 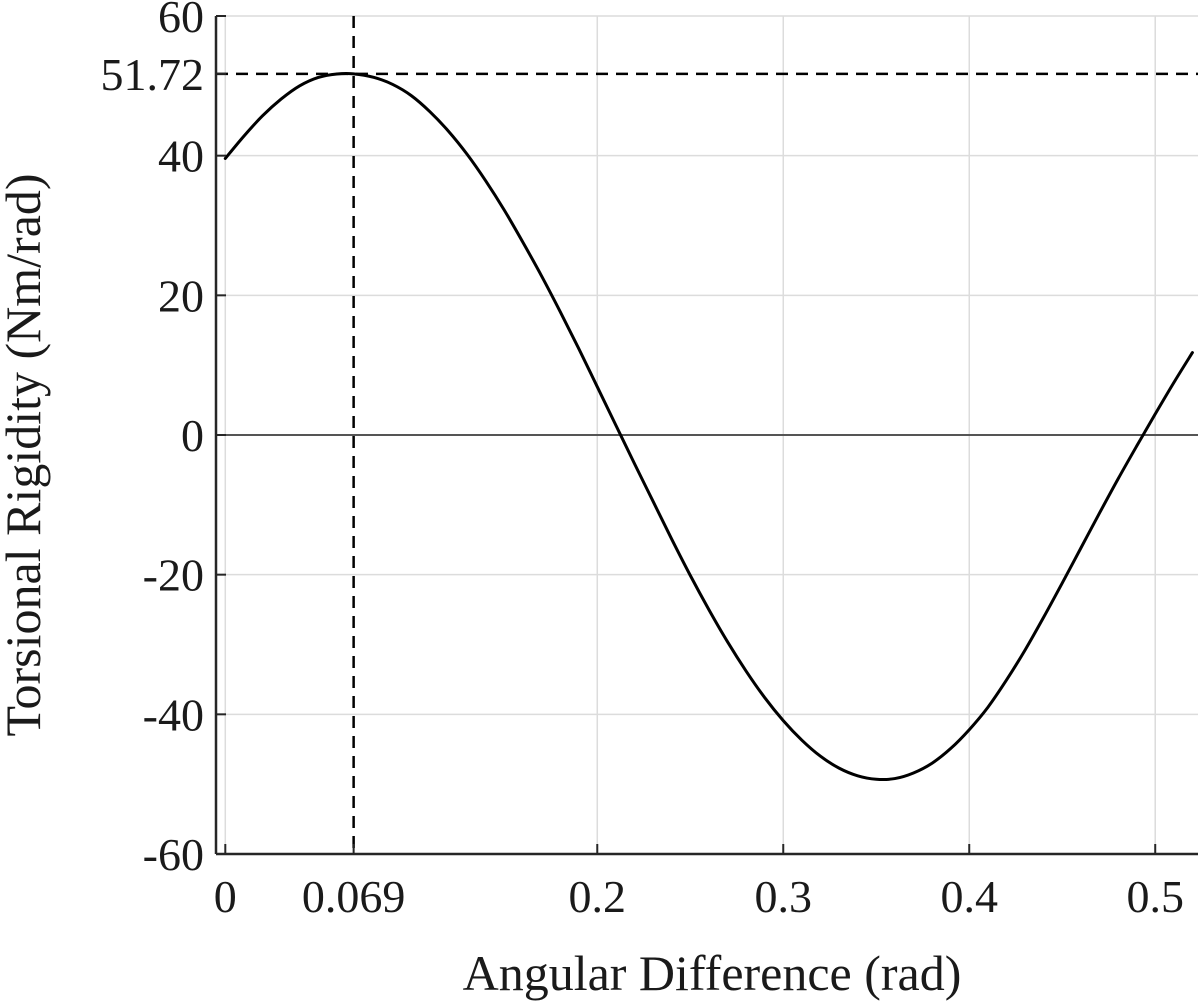 What do you see at coordinates (192, 435) in the screenshot?
I see `y-tick-label: 0` at bounding box center [192, 435].